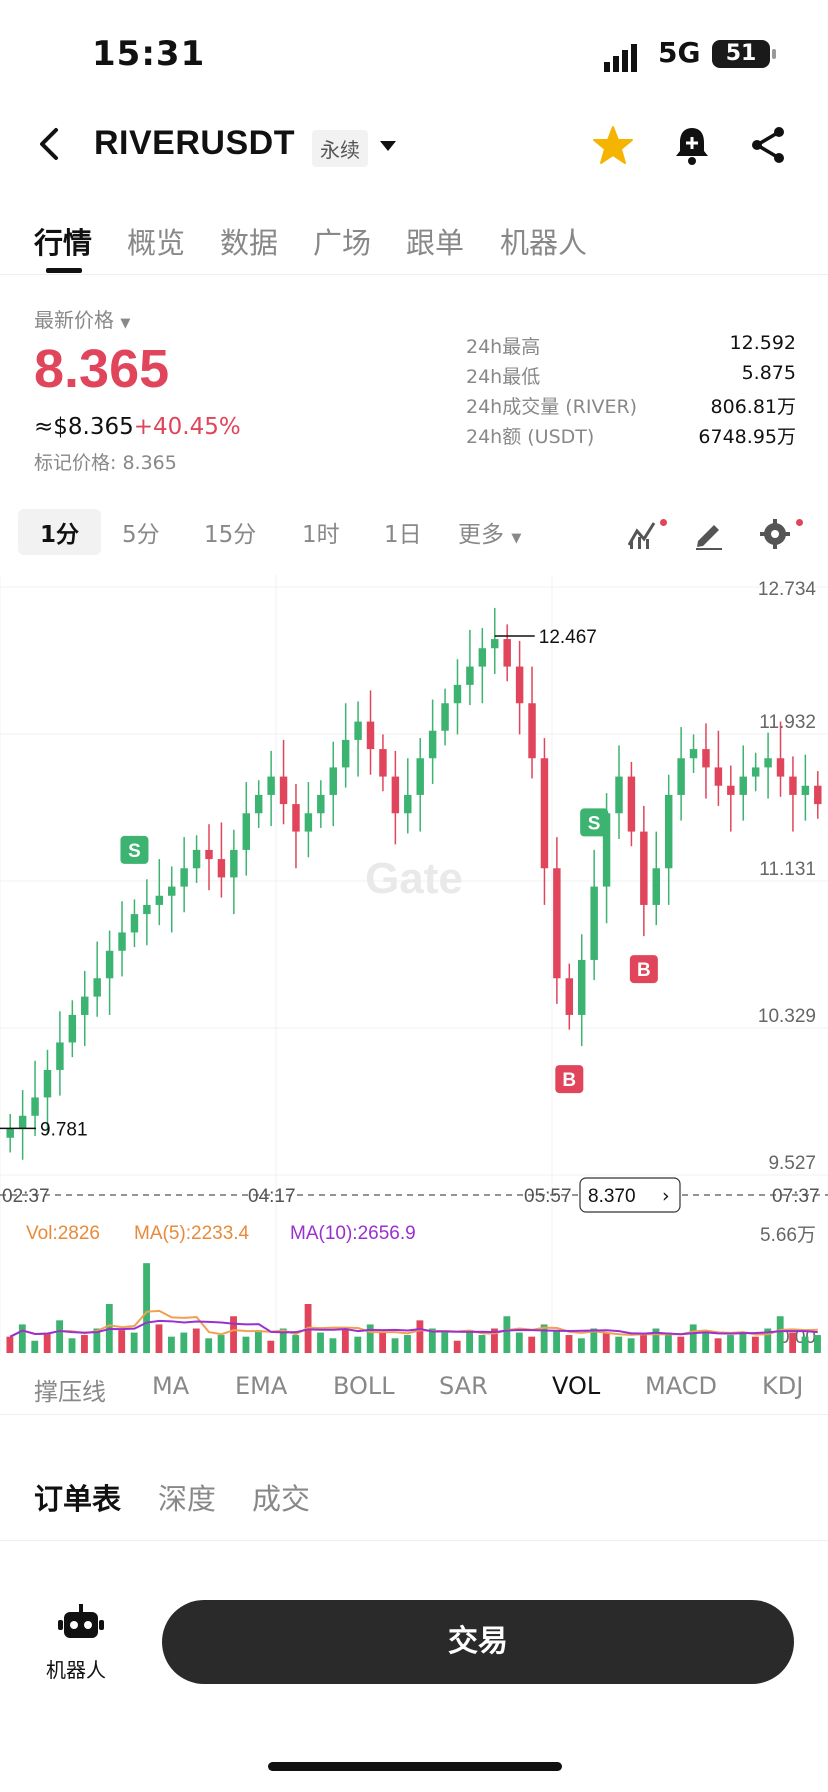 Image resolution: width=828 pixels, height=1792 pixels. What do you see at coordinates (799, 522) in the screenshot?
I see `notification-dot` at bounding box center [799, 522].